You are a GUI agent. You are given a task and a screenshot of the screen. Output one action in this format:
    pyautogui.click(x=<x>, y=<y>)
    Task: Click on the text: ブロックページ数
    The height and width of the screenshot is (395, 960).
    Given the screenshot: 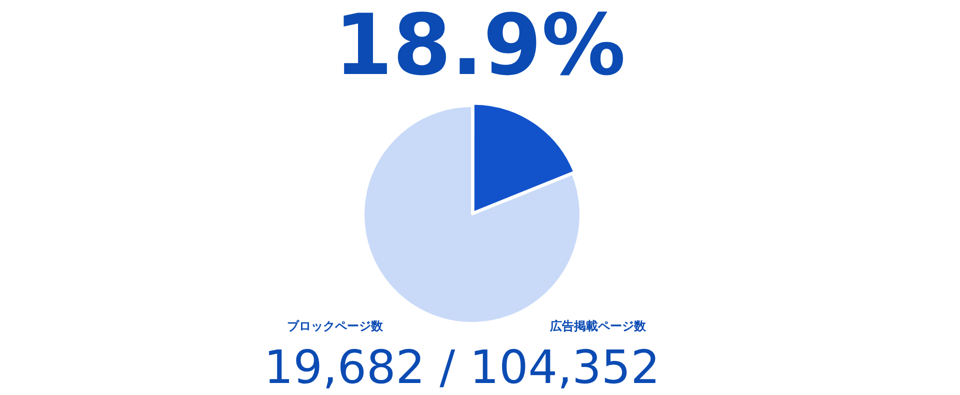 What is the action you would take?
    pyautogui.click(x=335, y=326)
    